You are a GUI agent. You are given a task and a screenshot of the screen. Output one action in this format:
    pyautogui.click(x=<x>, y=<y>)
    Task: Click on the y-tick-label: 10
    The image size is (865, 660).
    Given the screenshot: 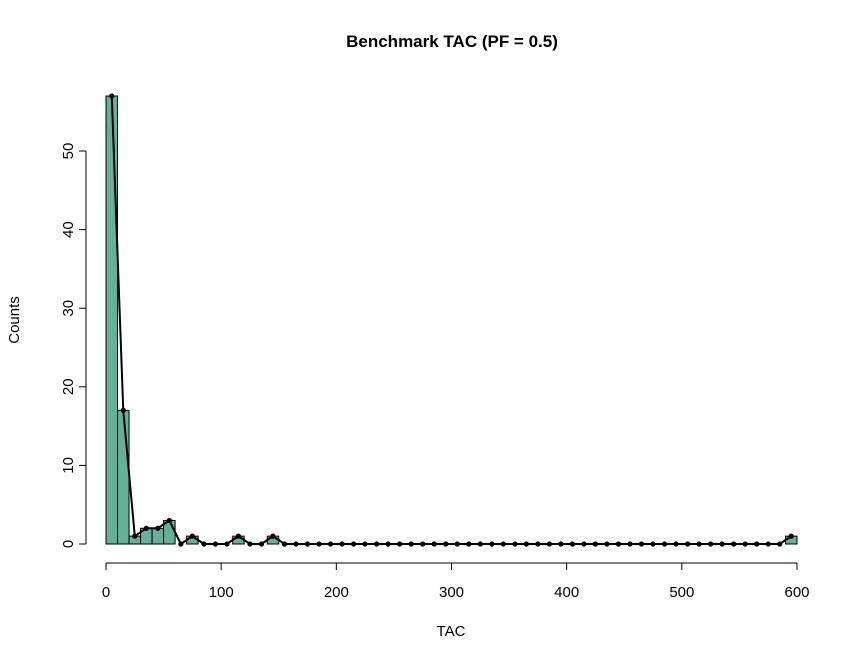 What is the action you would take?
    pyautogui.click(x=68, y=465)
    